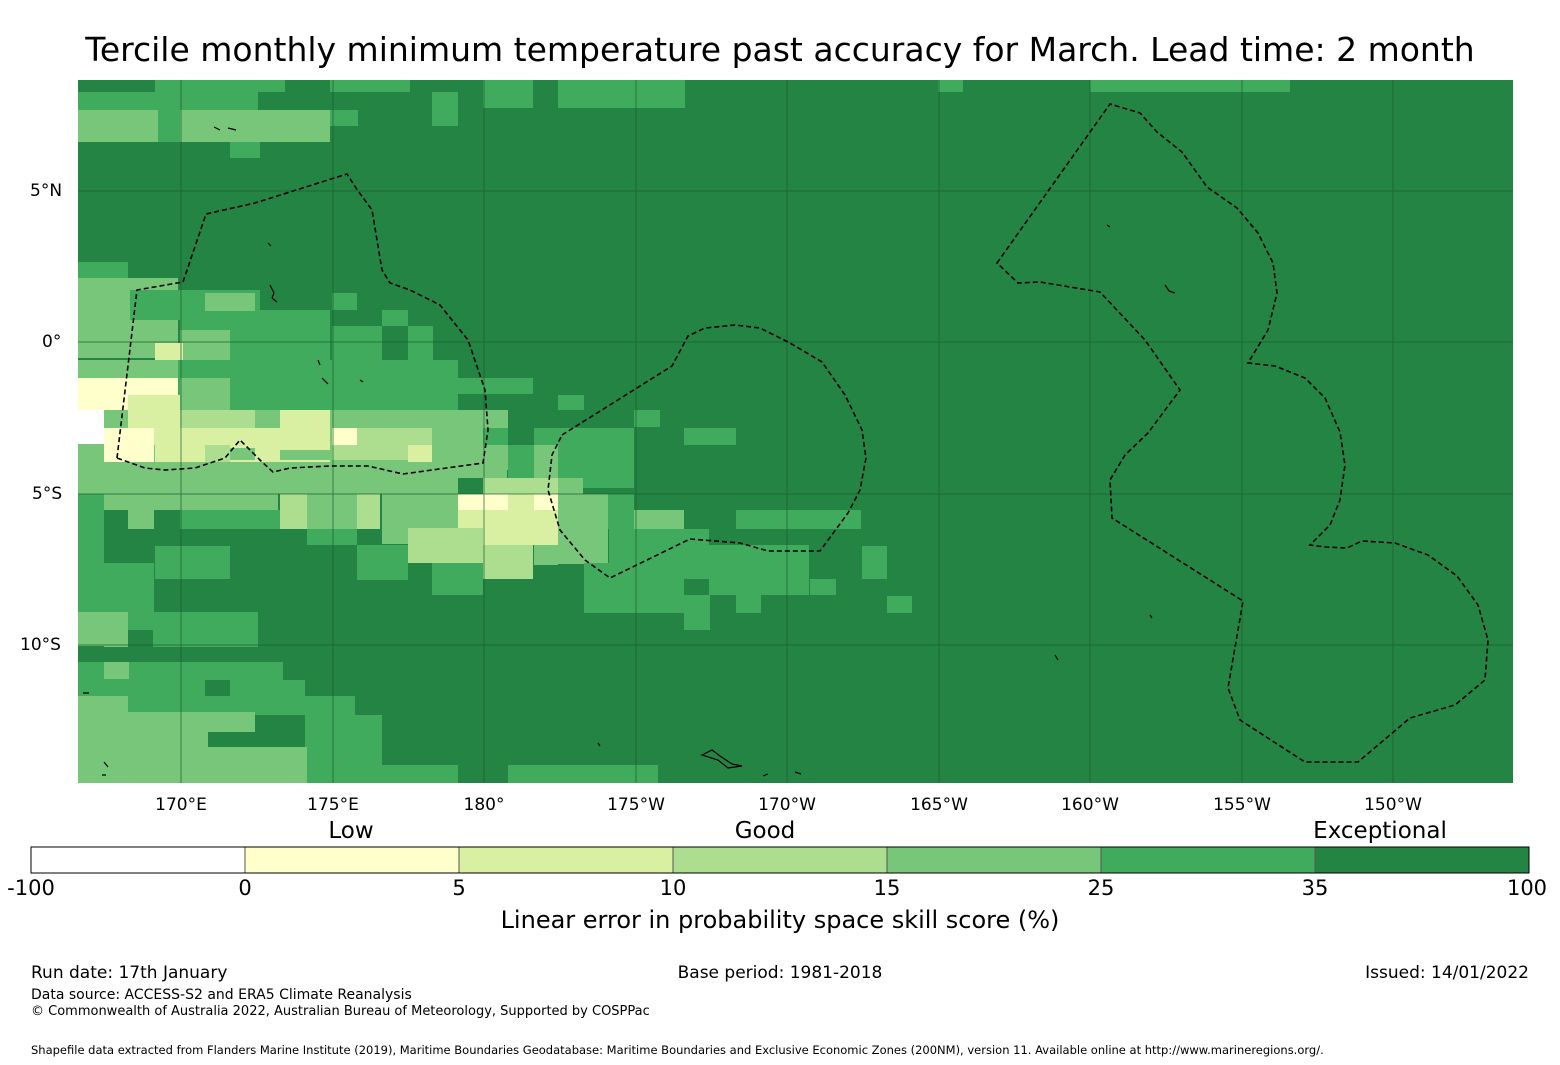 The height and width of the screenshot is (1065, 1560). Describe the element at coordinates (1447, 973) in the screenshot. I see `issued-date: Issued: 14/01/2022` at that location.